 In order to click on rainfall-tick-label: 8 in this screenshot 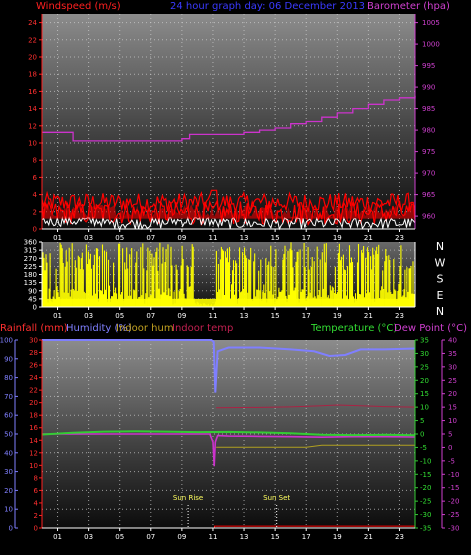, I will do `click(36, 478)`.